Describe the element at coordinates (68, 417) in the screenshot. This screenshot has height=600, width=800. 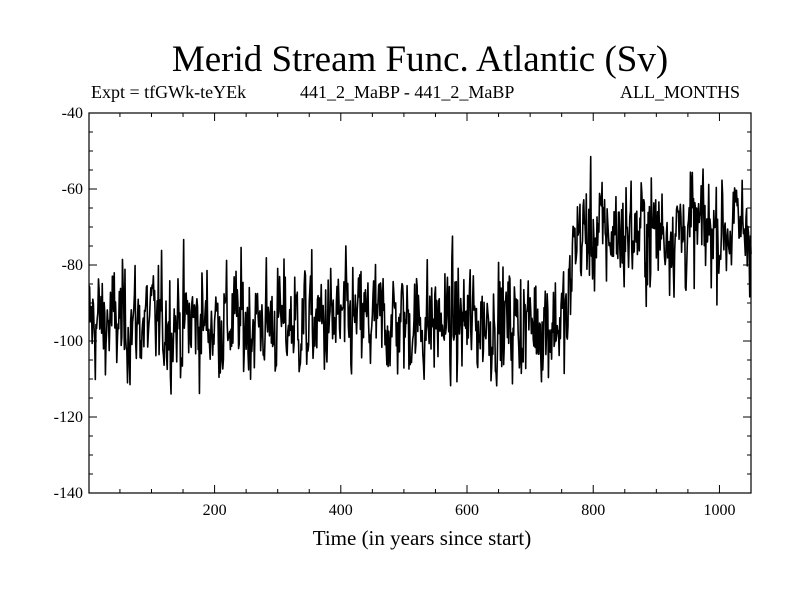
I see `y-tick-label: -120` at that location.